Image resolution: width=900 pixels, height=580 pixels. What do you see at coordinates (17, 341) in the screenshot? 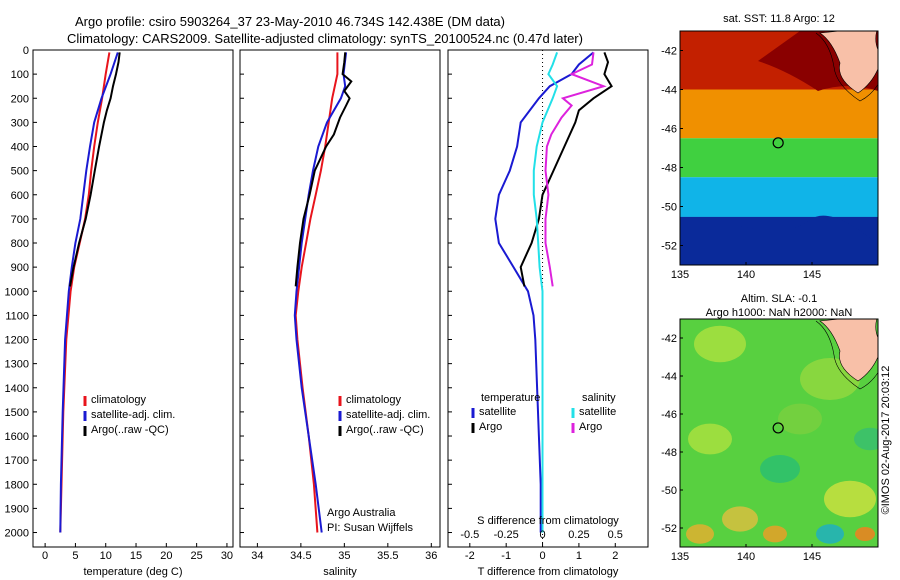
I see `y-tick-label: 1200` at bounding box center [17, 341].